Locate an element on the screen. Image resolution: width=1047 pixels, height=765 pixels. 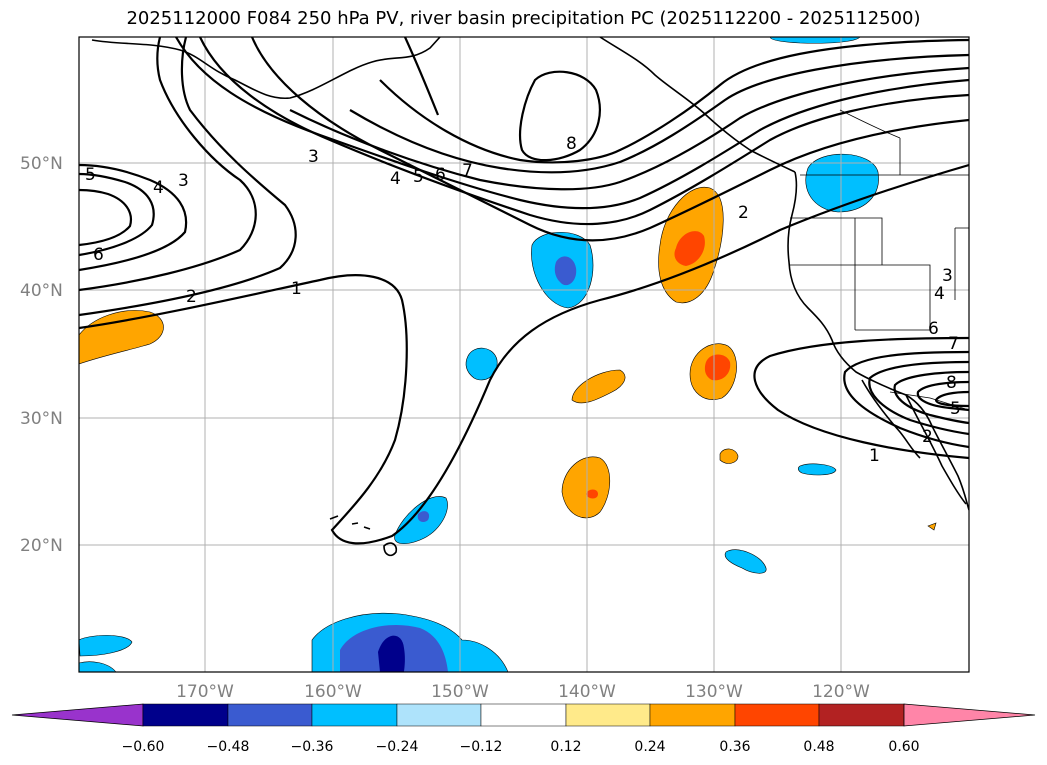
pv-contour-4-east is located at coordinates (931, 397).